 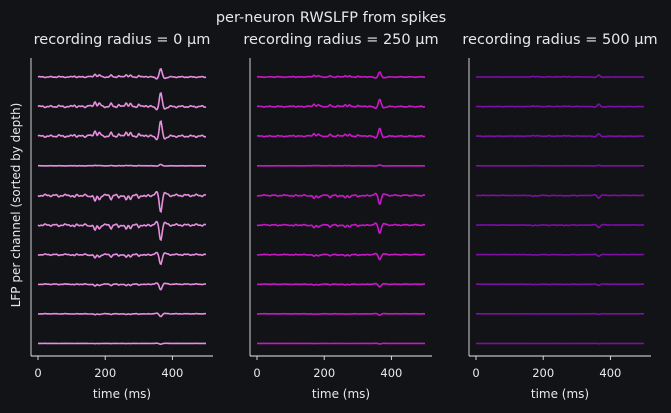 I want to click on panel-title: recording radius = 0 µm, so click(x=122, y=40).